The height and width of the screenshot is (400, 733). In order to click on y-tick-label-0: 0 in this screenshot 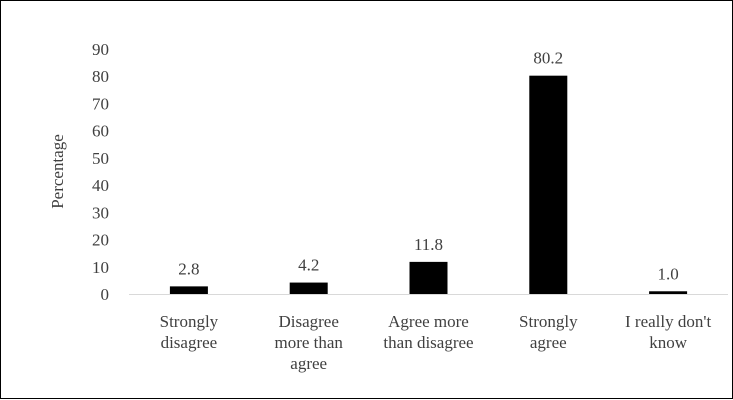, I will do `click(105, 294)`.